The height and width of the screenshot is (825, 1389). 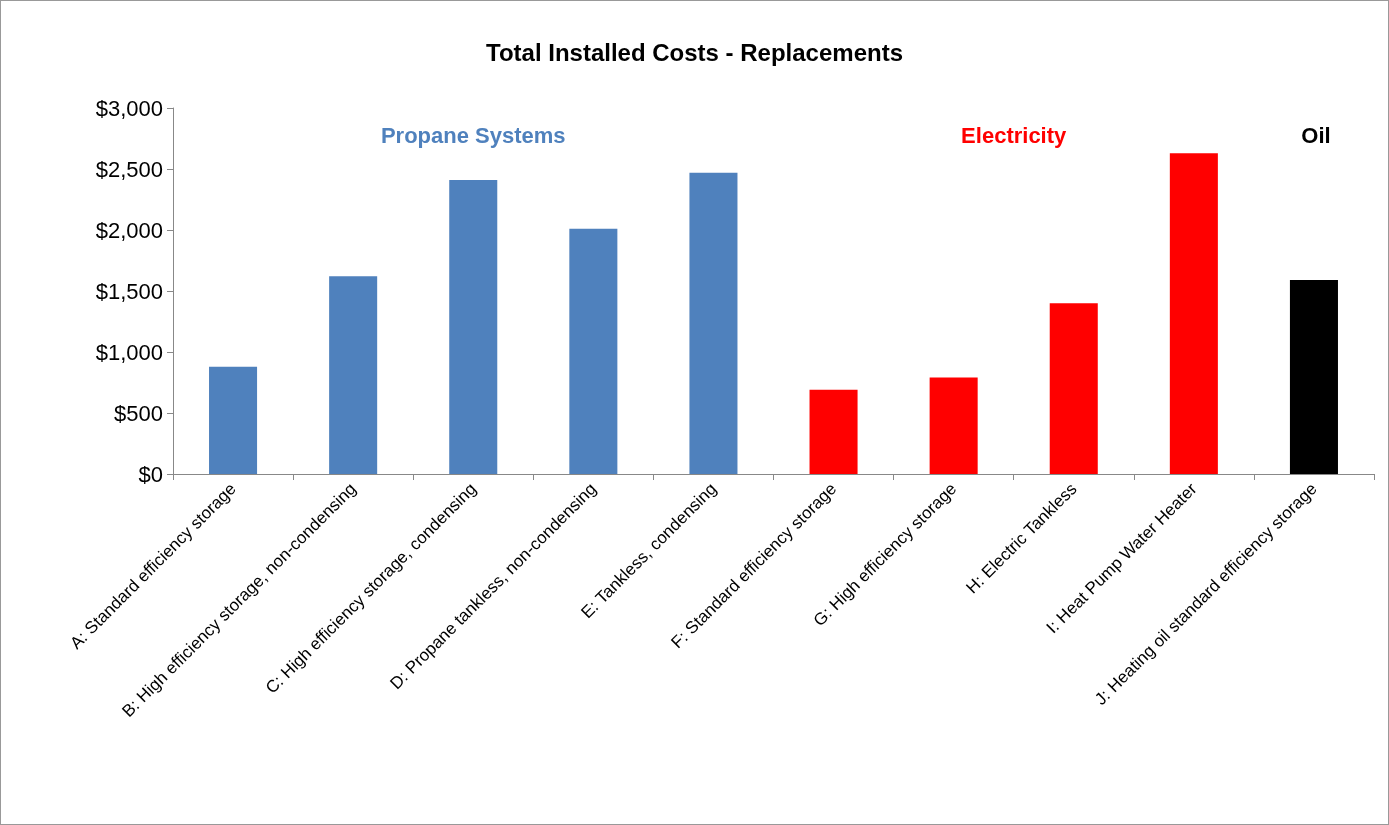 What do you see at coordinates (129, 352) in the screenshot?
I see `y-tick-label: $1,000` at bounding box center [129, 352].